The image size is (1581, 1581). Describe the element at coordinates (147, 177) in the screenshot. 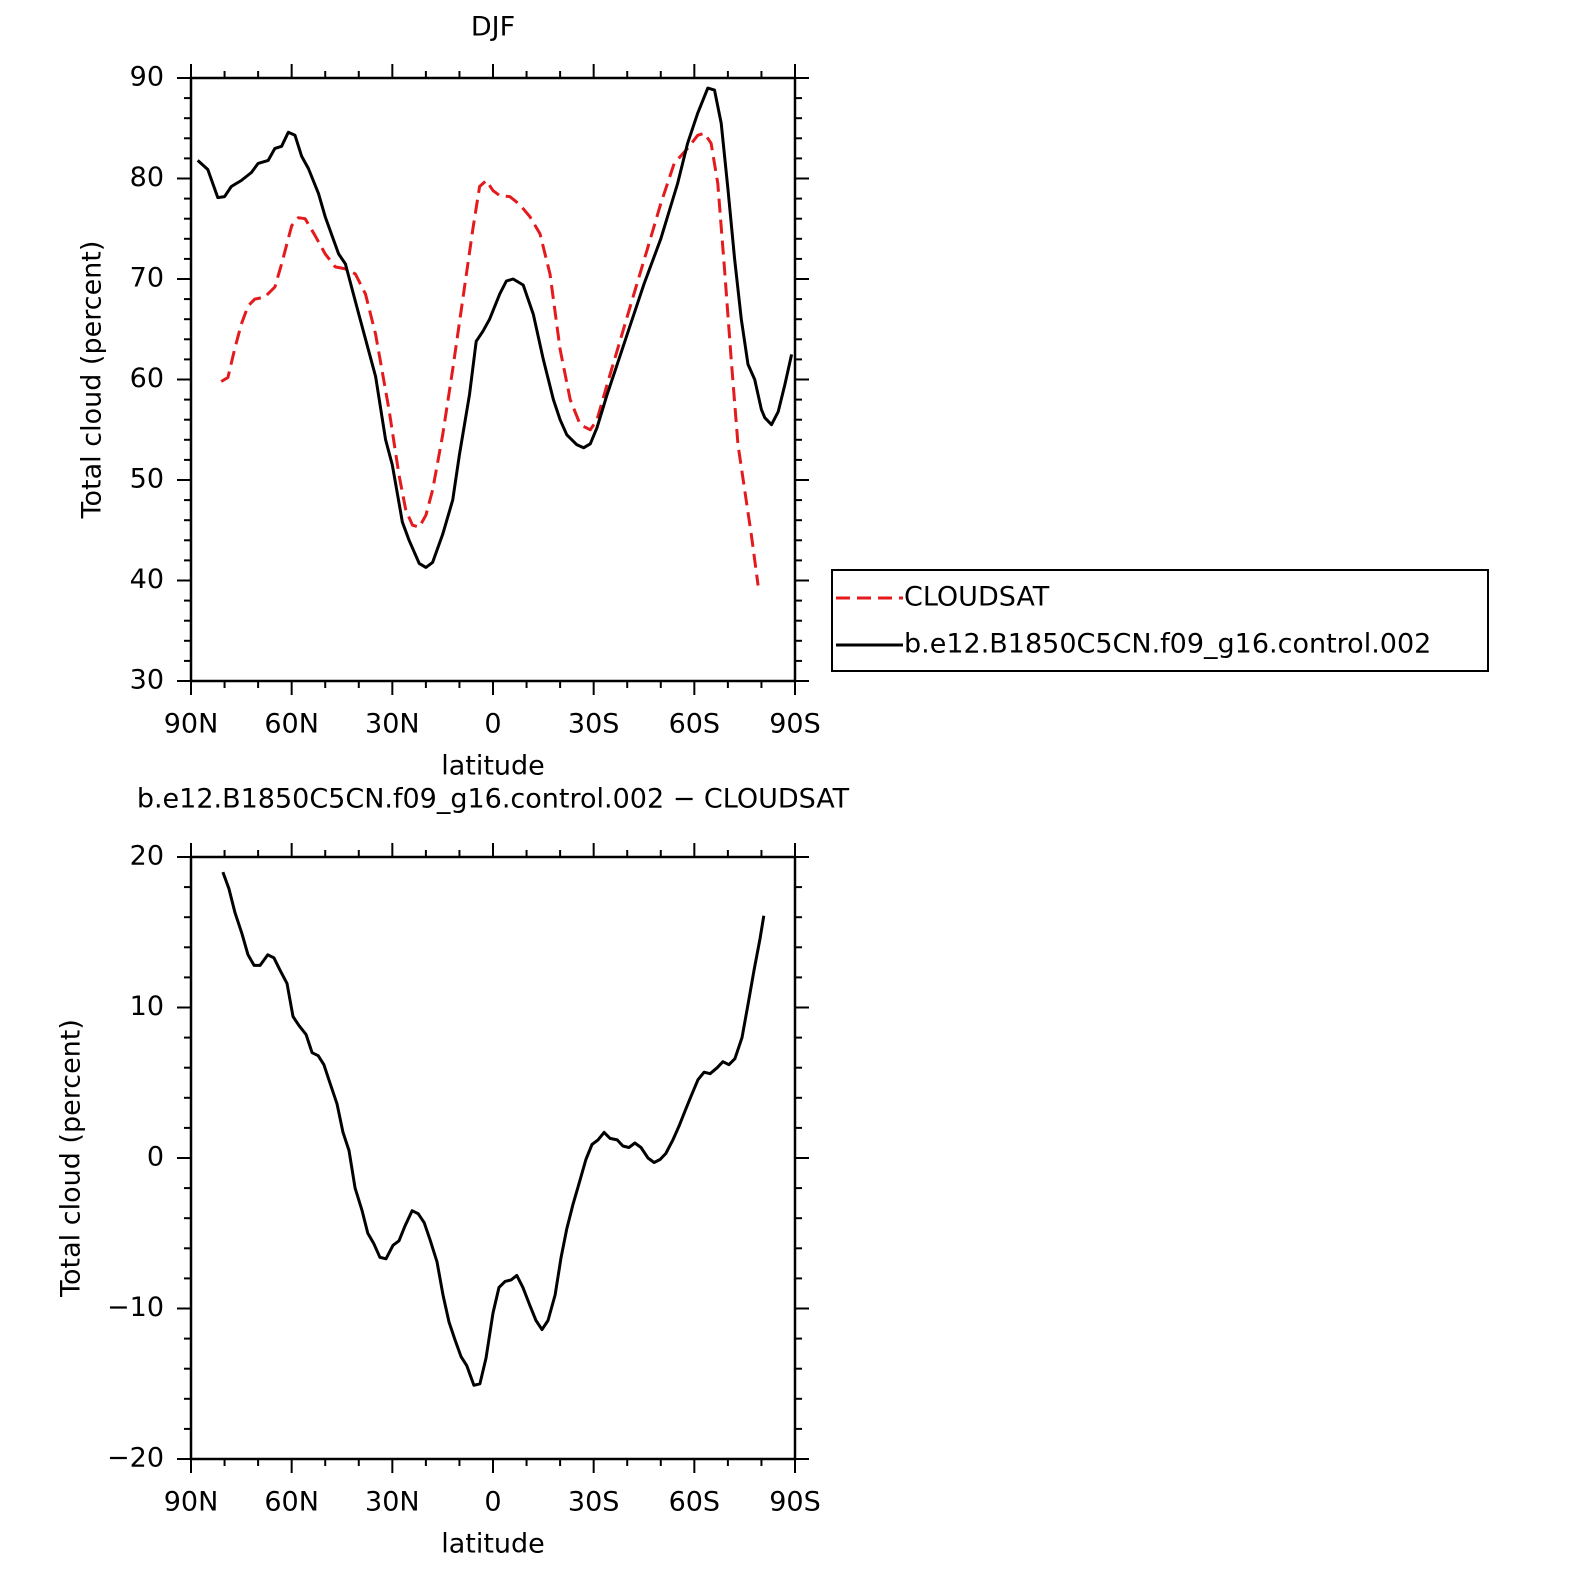

I see `y-tick-label: 80` at that location.